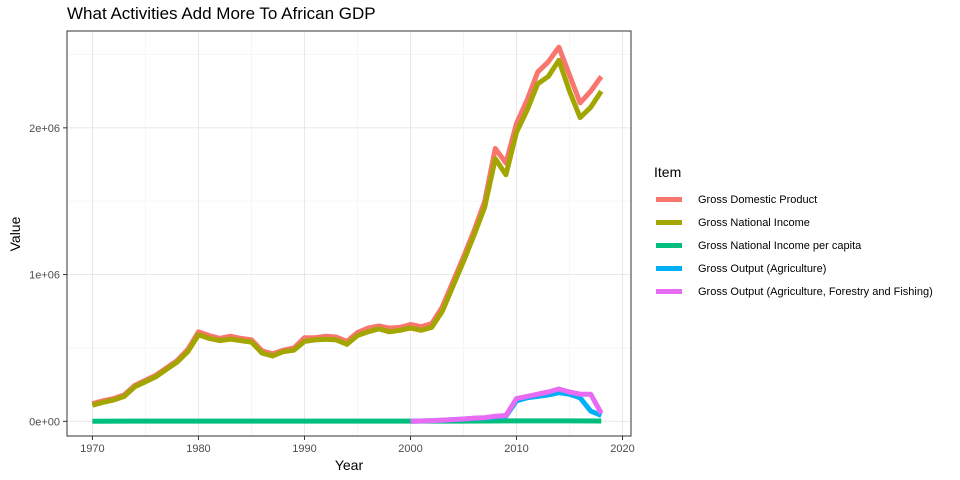 The image size is (960, 480). What do you see at coordinates (668, 172) in the screenshot?
I see `legend-title: Item` at bounding box center [668, 172].